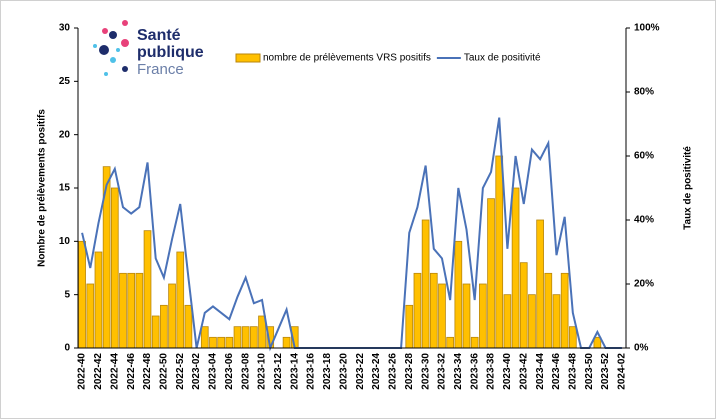 This screenshot has height=419, width=716. I want to click on x-tick-label: 2023-18, so click(327, 371).